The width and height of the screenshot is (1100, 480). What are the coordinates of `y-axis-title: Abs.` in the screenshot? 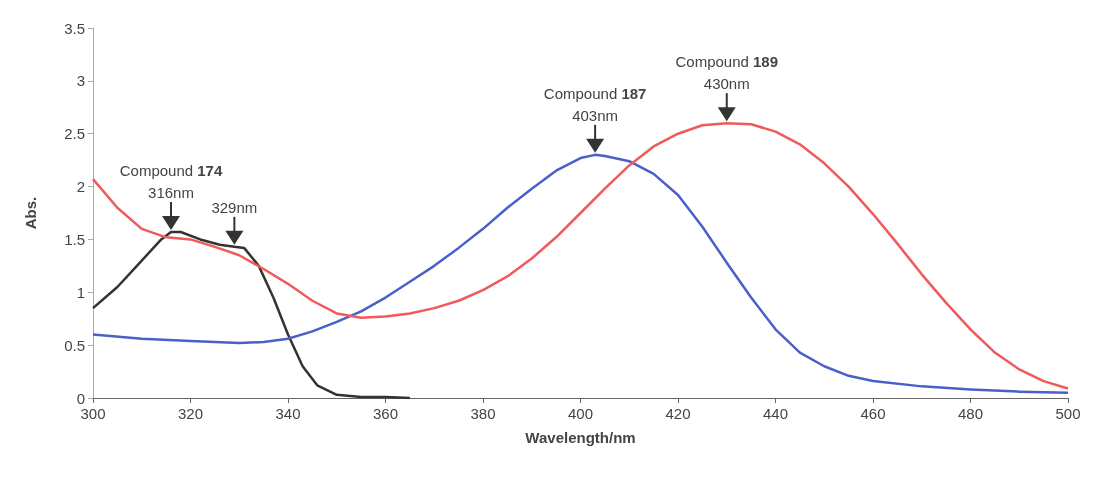 It's located at (30, 213).